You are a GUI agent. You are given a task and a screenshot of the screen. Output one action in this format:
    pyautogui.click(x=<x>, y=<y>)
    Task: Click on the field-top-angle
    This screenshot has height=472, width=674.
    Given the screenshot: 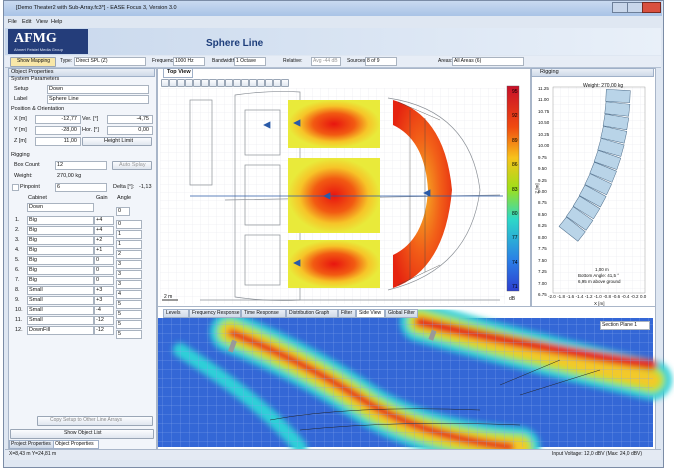 What is the action you would take?
    pyautogui.click(x=123, y=211)
    